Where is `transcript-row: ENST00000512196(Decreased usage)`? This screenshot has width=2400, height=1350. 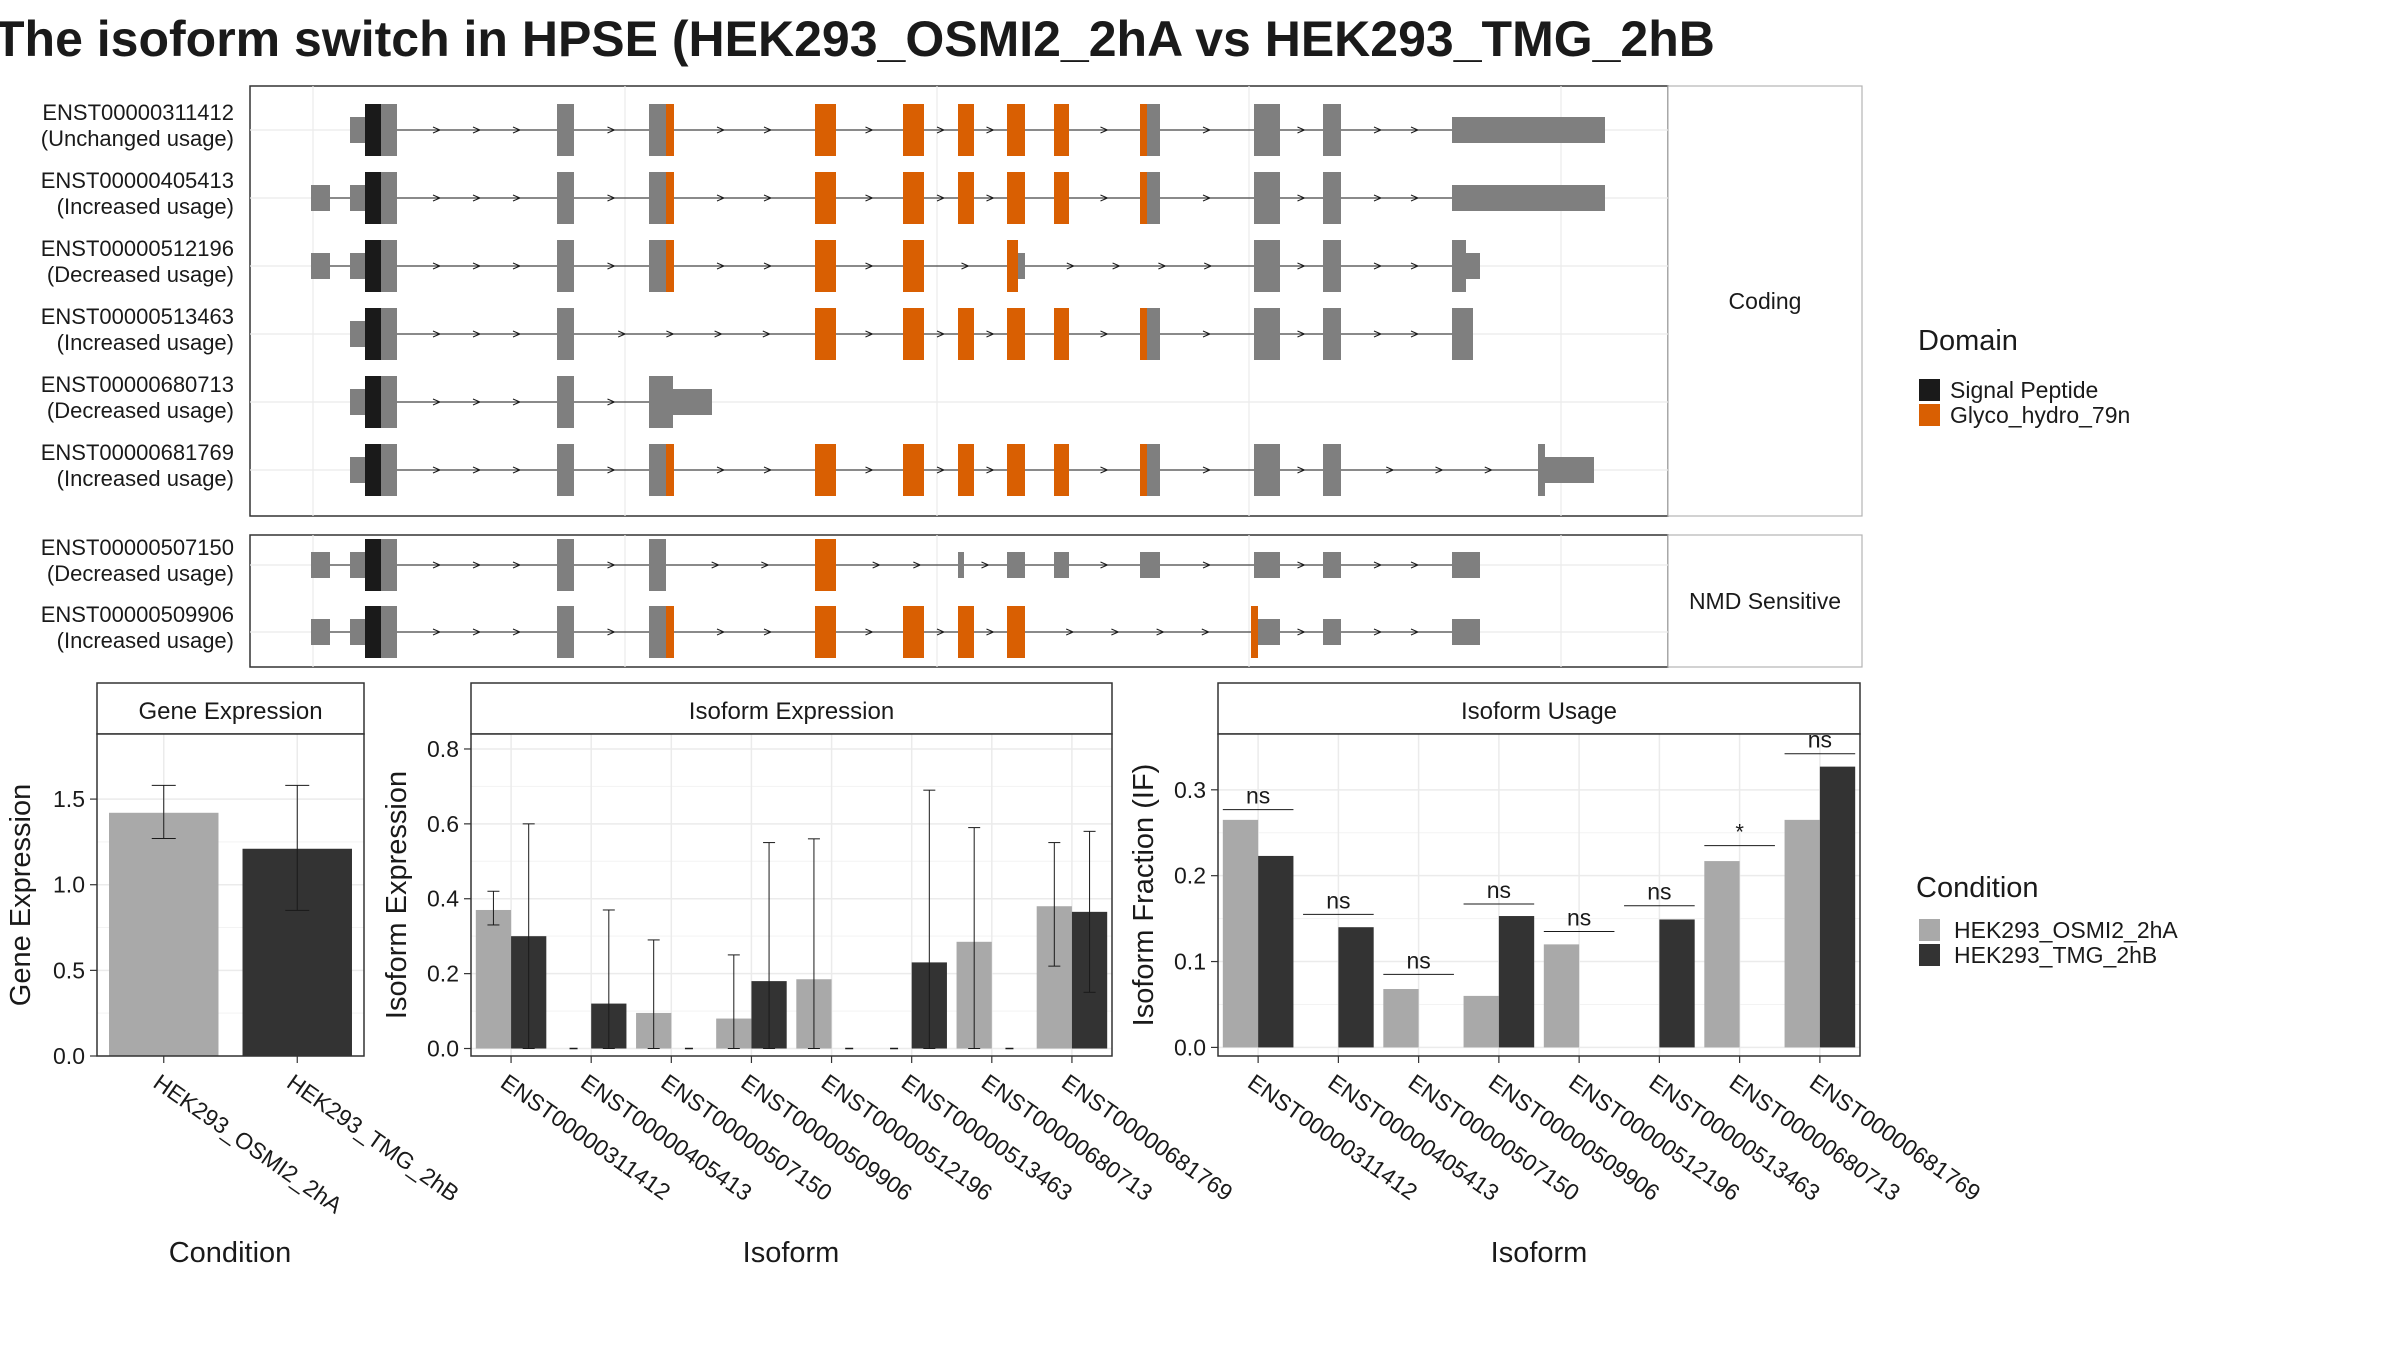 transcript-row: ENST00000512196(Decreased usage) is located at coordinates (854, 264).